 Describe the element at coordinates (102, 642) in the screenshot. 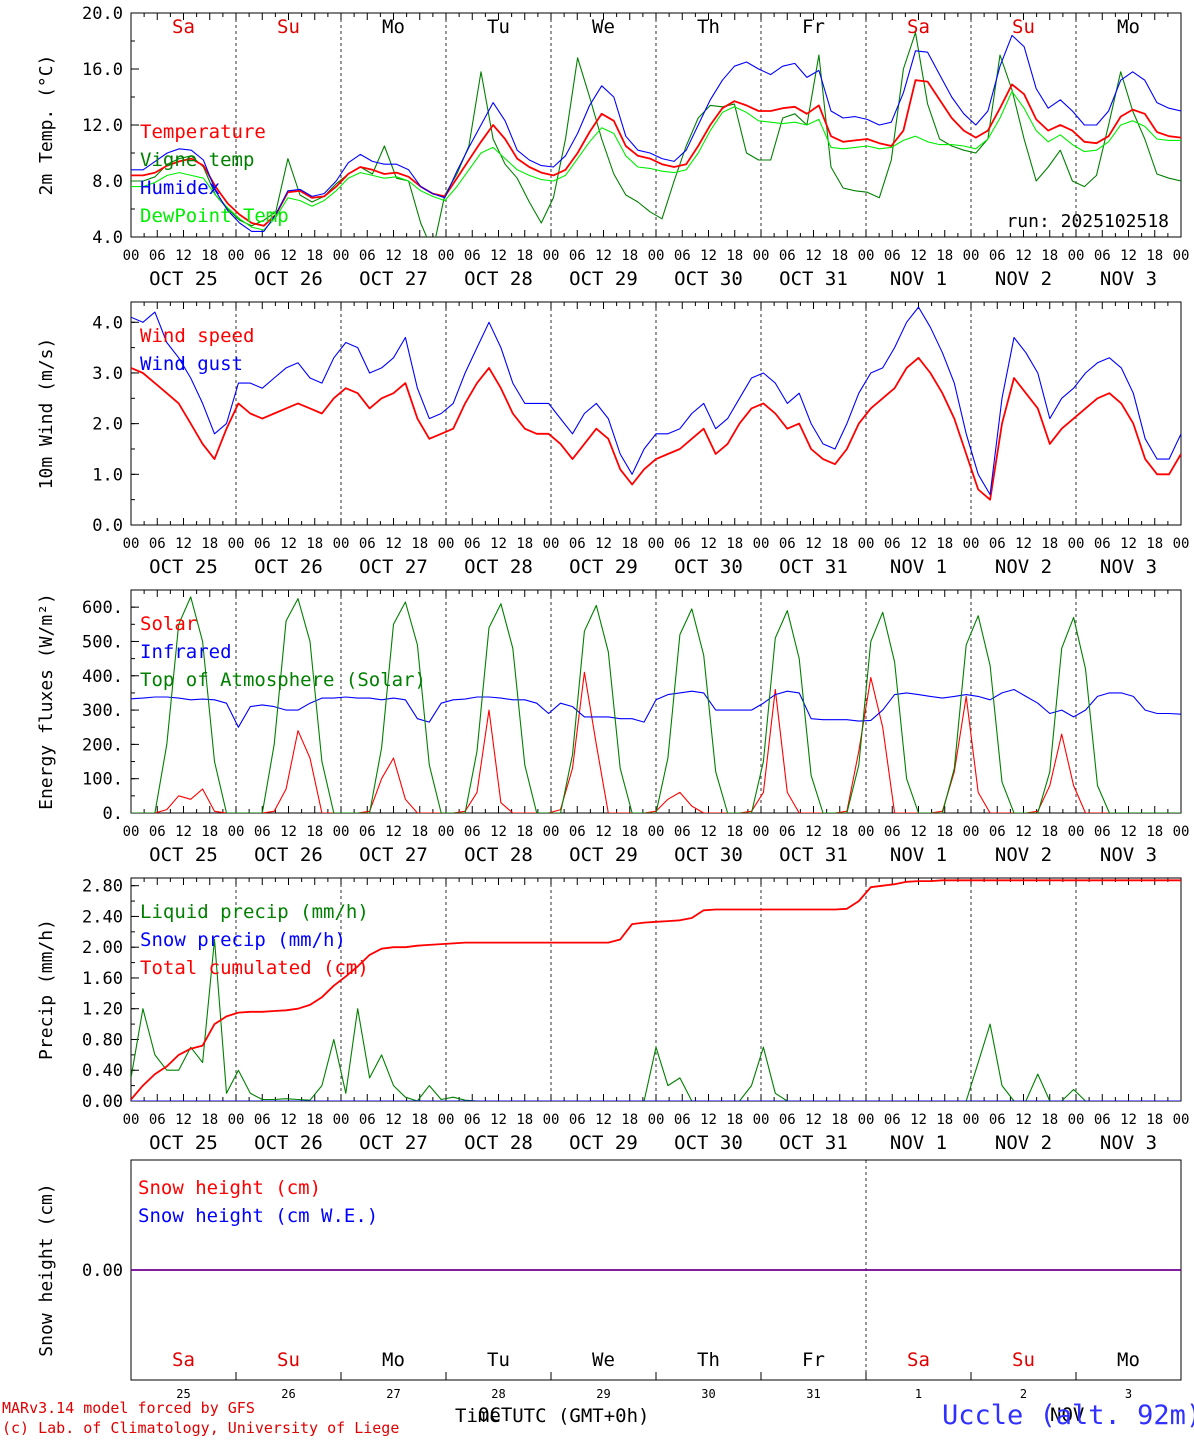

I see `y-tick-label: 500.` at that location.